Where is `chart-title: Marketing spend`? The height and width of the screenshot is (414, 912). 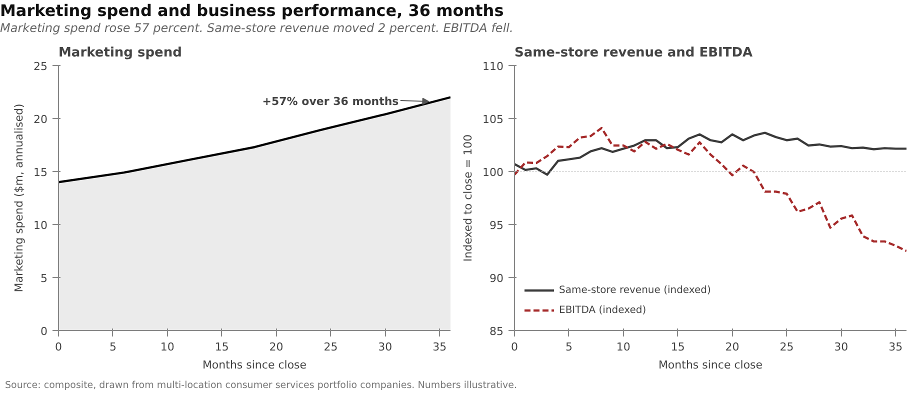
chart-title: Marketing spend is located at coordinates (120, 53).